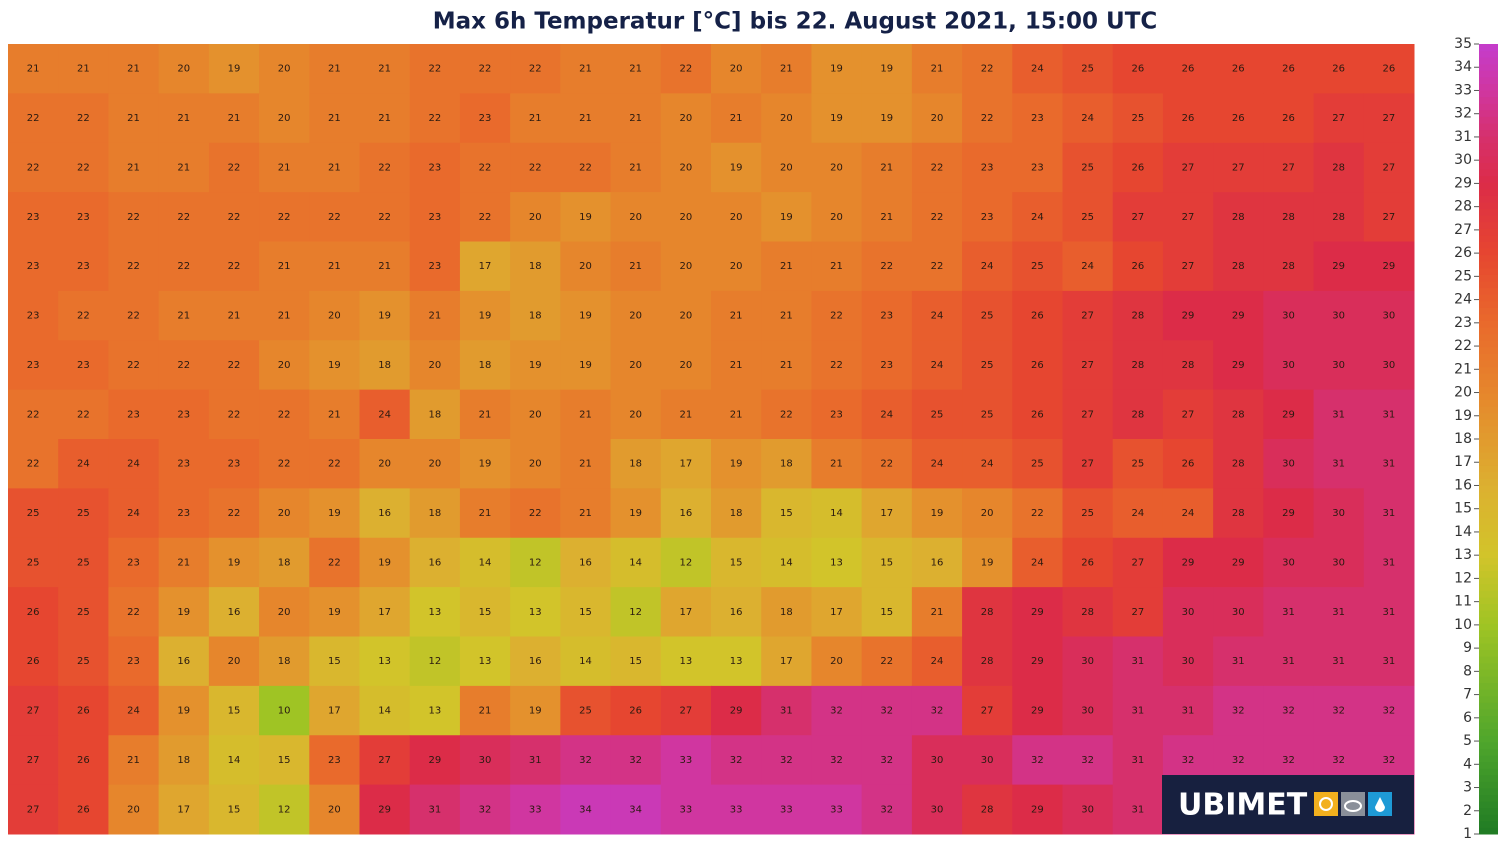  What do you see at coordinates (1380, 804) in the screenshot?
I see `drop-glyph` at bounding box center [1380, 804].